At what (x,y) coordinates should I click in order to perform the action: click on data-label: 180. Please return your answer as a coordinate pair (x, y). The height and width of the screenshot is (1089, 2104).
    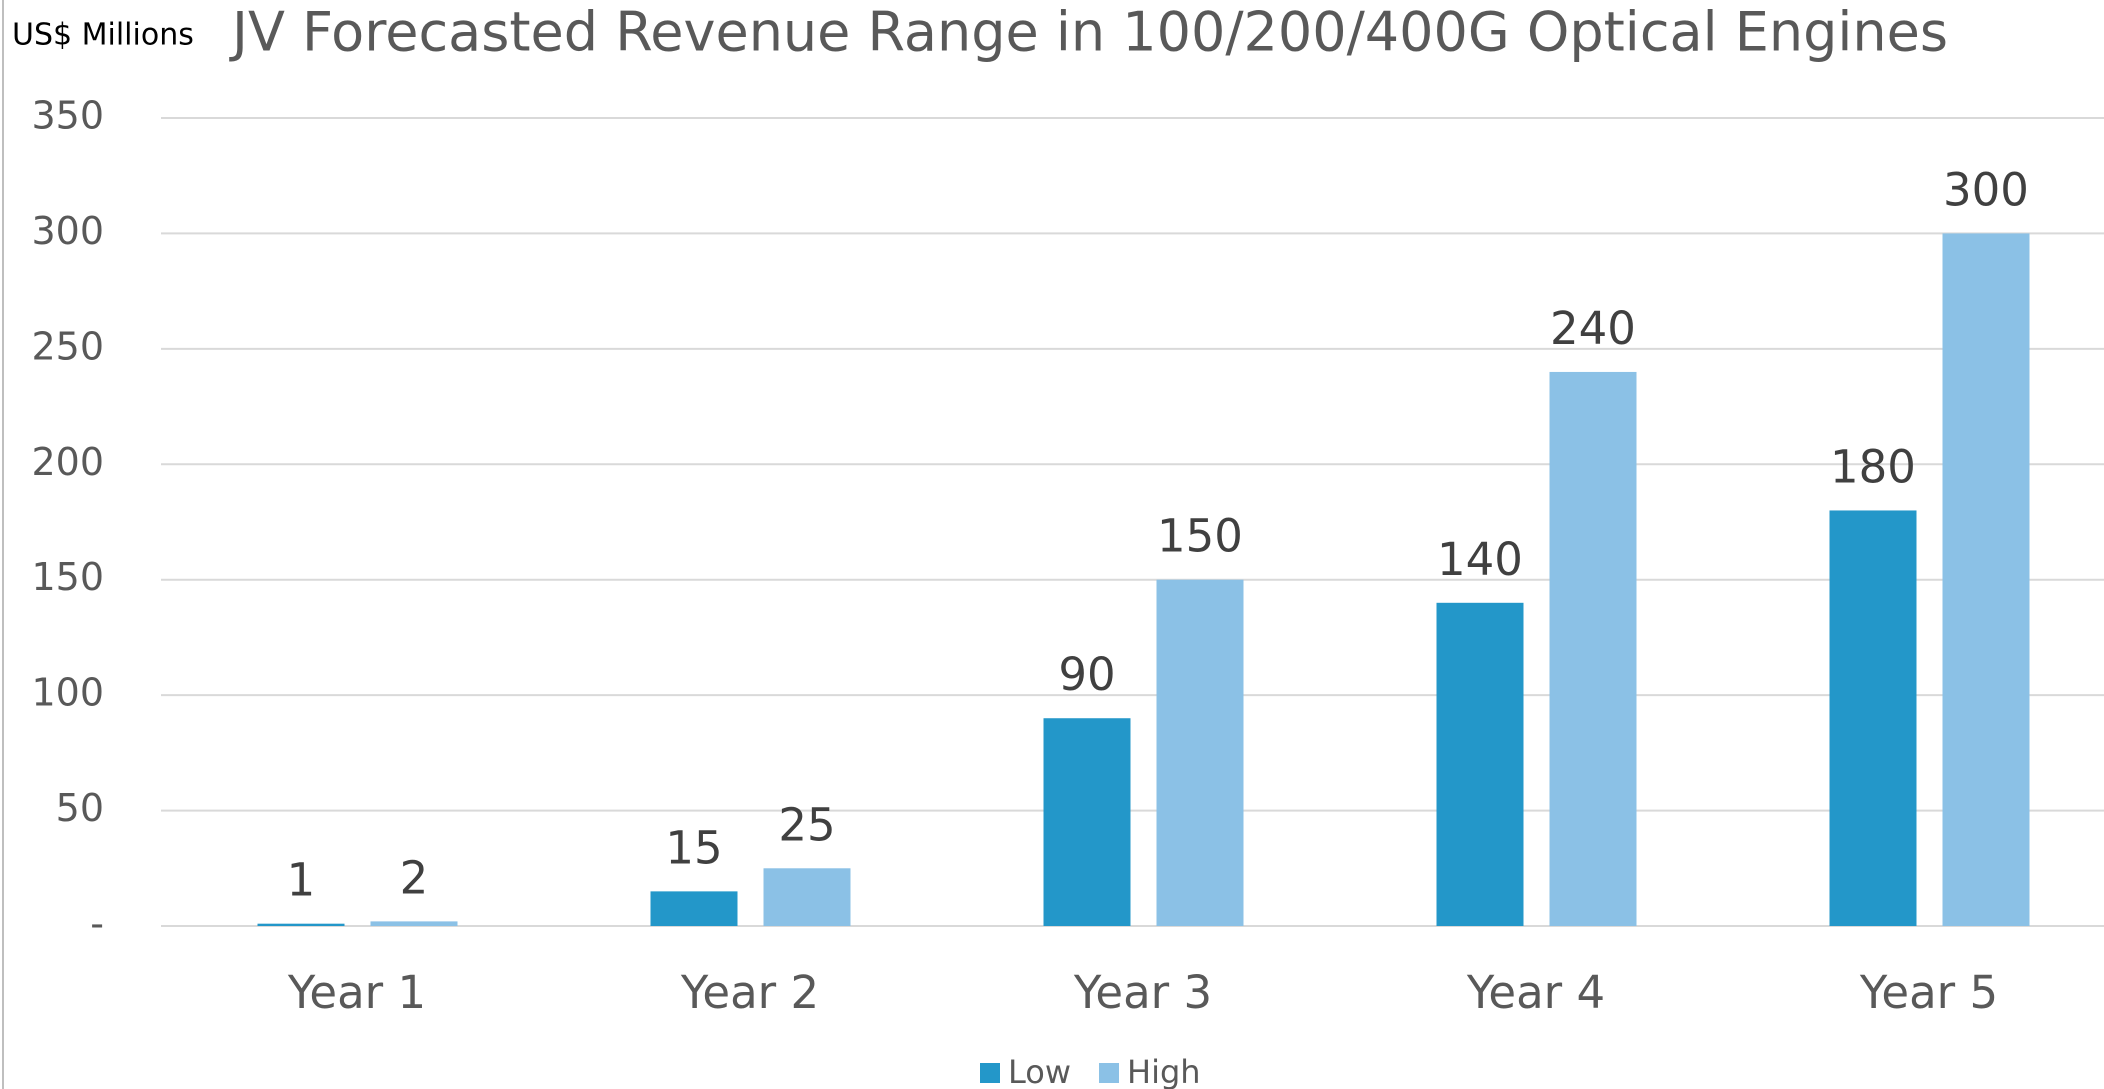
    Looking at the image, I should click on (1873, 466).